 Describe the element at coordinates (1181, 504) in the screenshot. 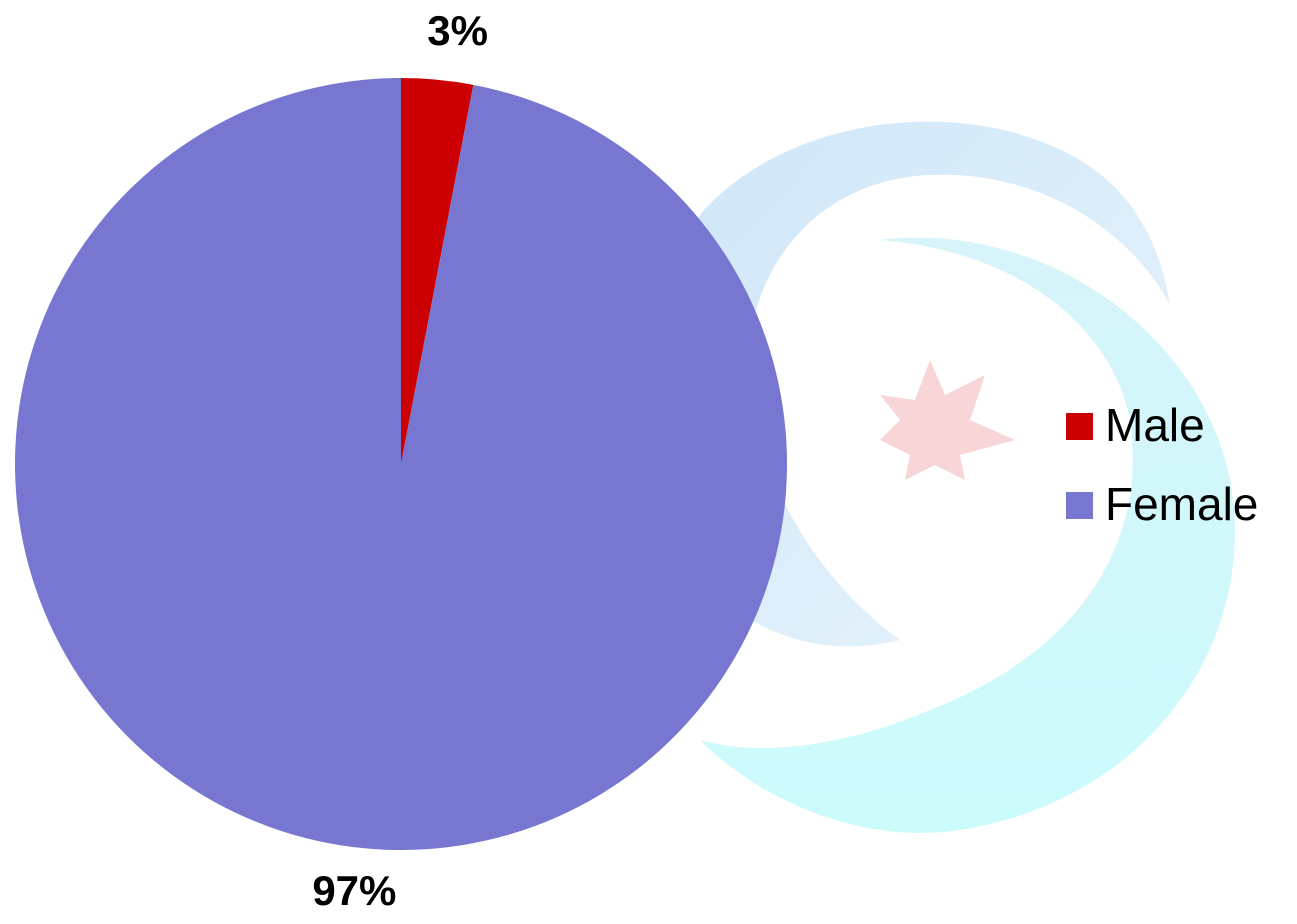

I see `legend-text: Female` at that location.